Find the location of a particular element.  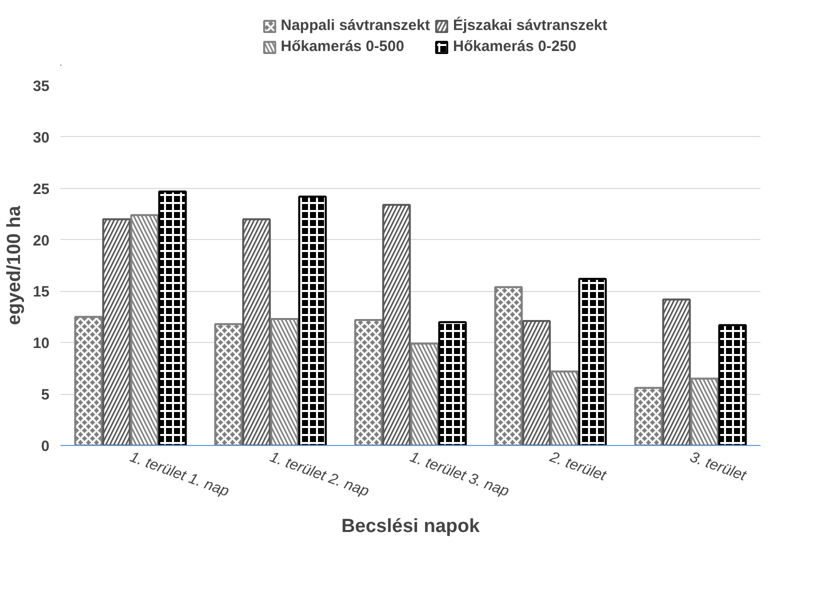

y-tick-label: 0 is located at coordinates (45, 446).